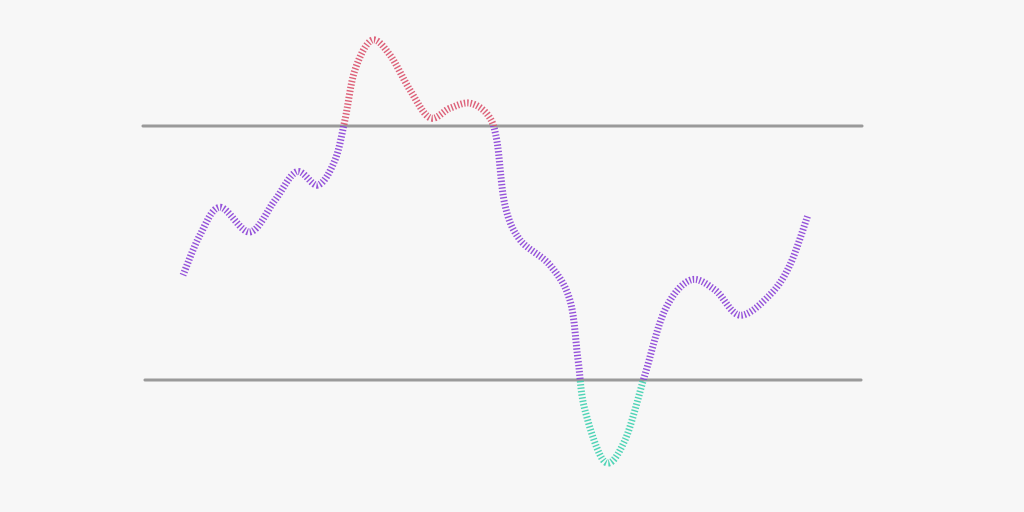  Describe the element at coordinates (612, 423) in the screenshot. I see `series-line-below-lower` at that location.